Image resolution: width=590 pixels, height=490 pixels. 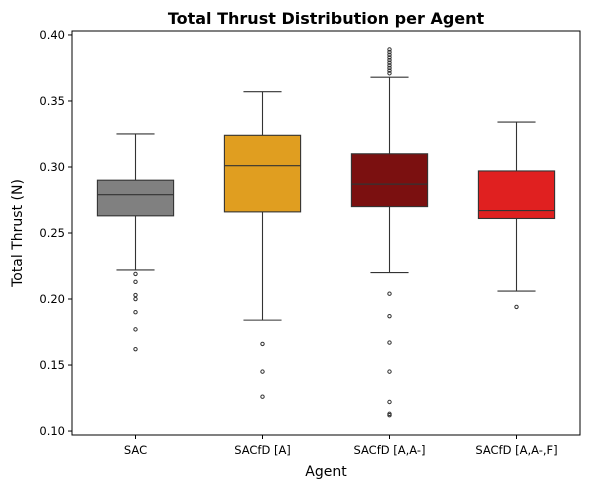 What do you see at coordinates (326, 18) in the screenshot?
I see `chart-title: Total Thrust Distribution per Agent` at bounding box center [326, 18].